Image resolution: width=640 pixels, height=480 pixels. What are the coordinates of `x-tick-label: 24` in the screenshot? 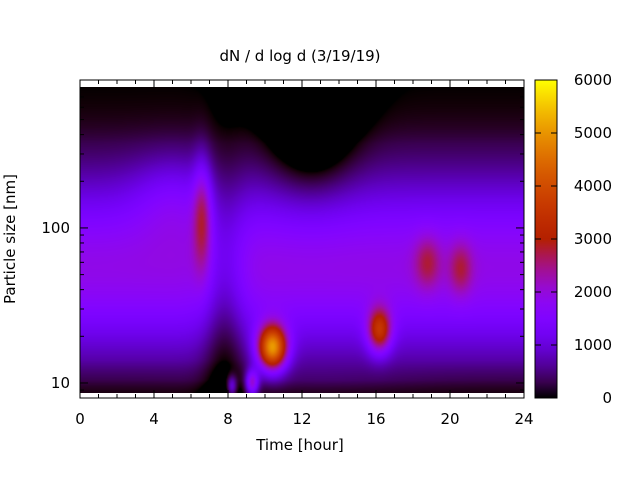 It's located at (523, 419).